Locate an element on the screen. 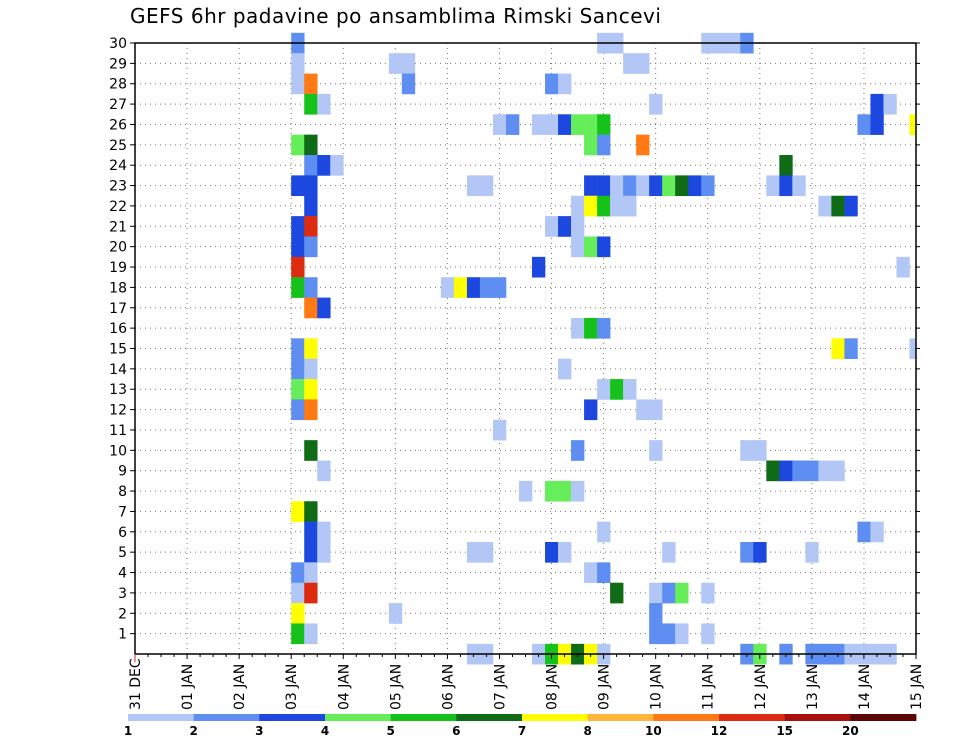 The image size is (960, 742). colorbar-label: 20 is located at coordinates (850, 731).